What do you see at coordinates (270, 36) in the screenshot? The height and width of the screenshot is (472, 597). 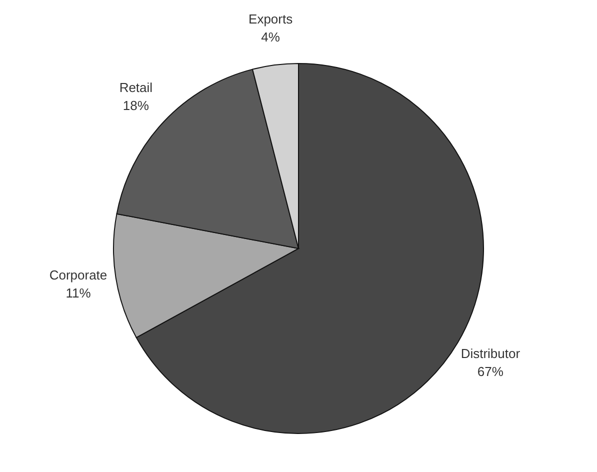 I see `data-label: 4%` at bounding box center [270, 36].